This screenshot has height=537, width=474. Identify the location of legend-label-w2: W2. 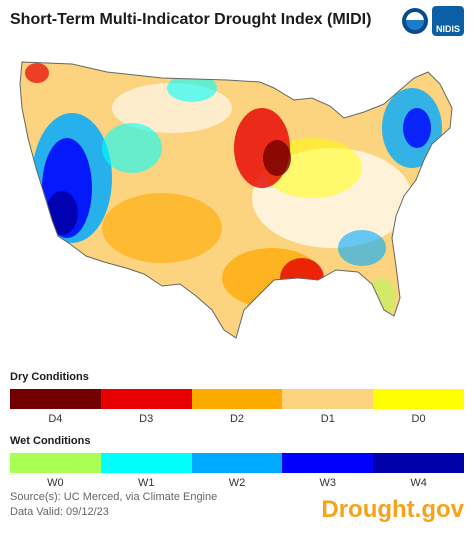
(237, 483).